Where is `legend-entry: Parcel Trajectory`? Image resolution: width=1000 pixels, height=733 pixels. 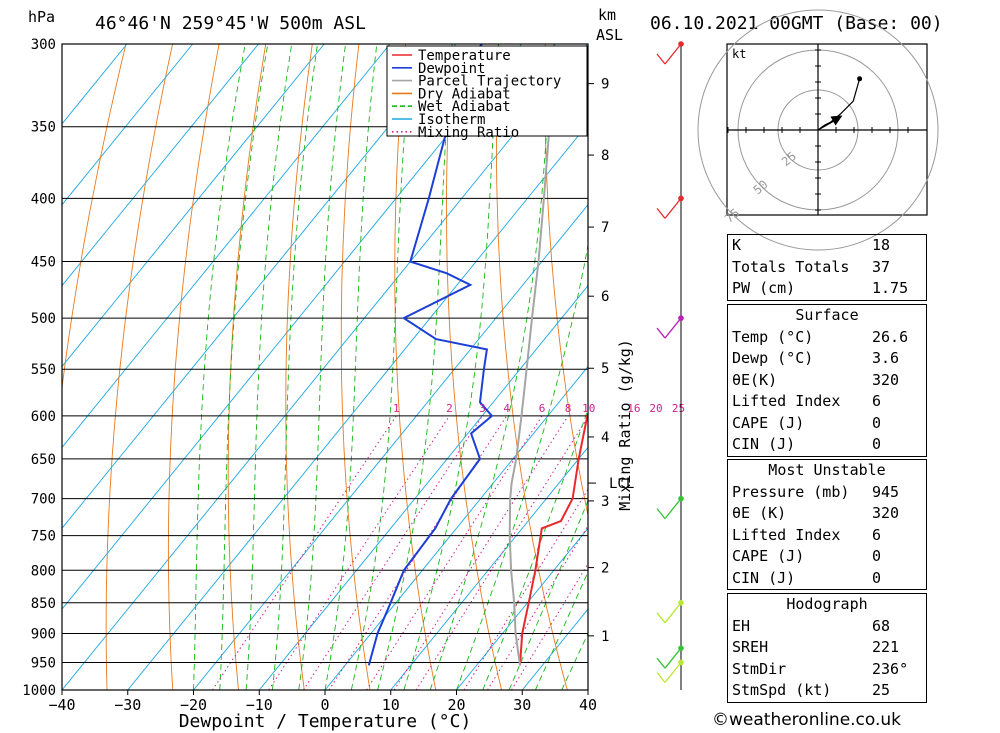
legend-entry: Parcel Trajectory is located at coordinates (489, 82).